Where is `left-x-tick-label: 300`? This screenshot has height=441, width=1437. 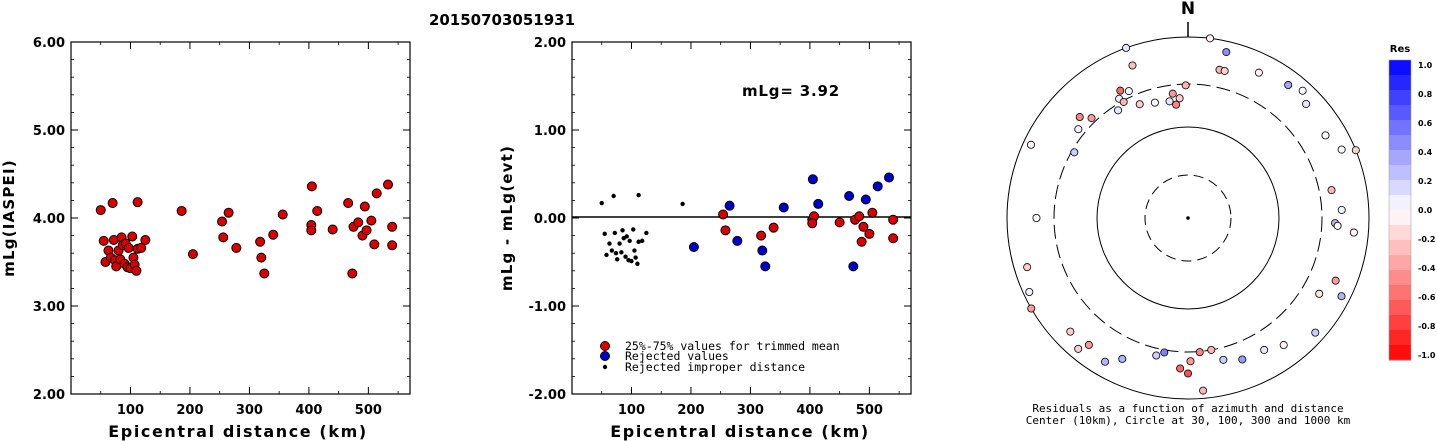
left-x-tick-label: 300 is located at coordinates (249, 410).